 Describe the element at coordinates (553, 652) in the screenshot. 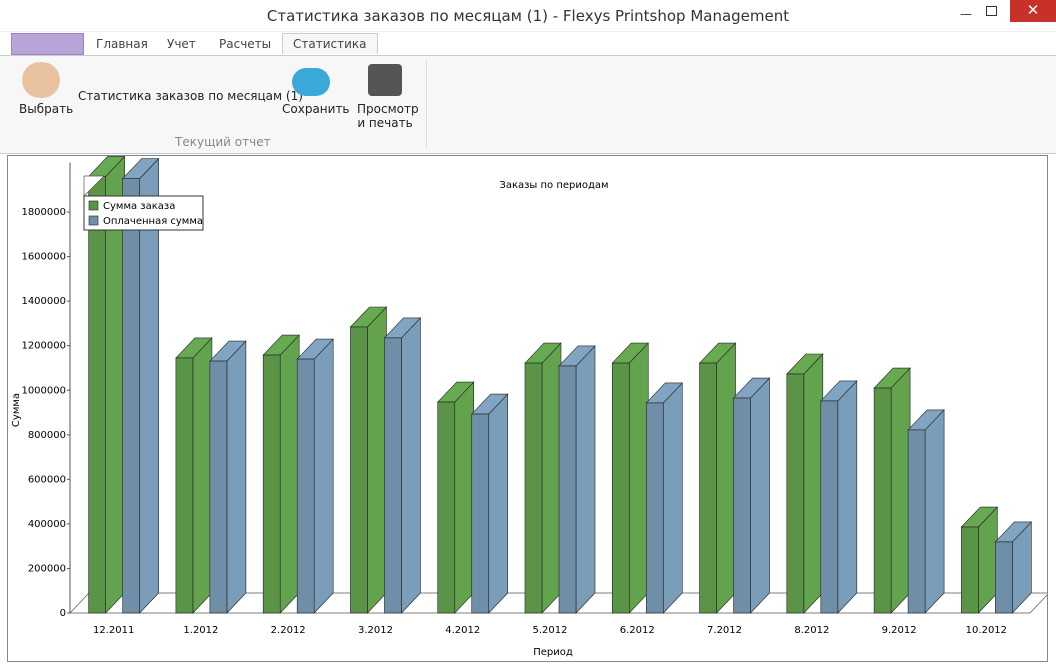

I see `x-axis-label: Период` at that location.